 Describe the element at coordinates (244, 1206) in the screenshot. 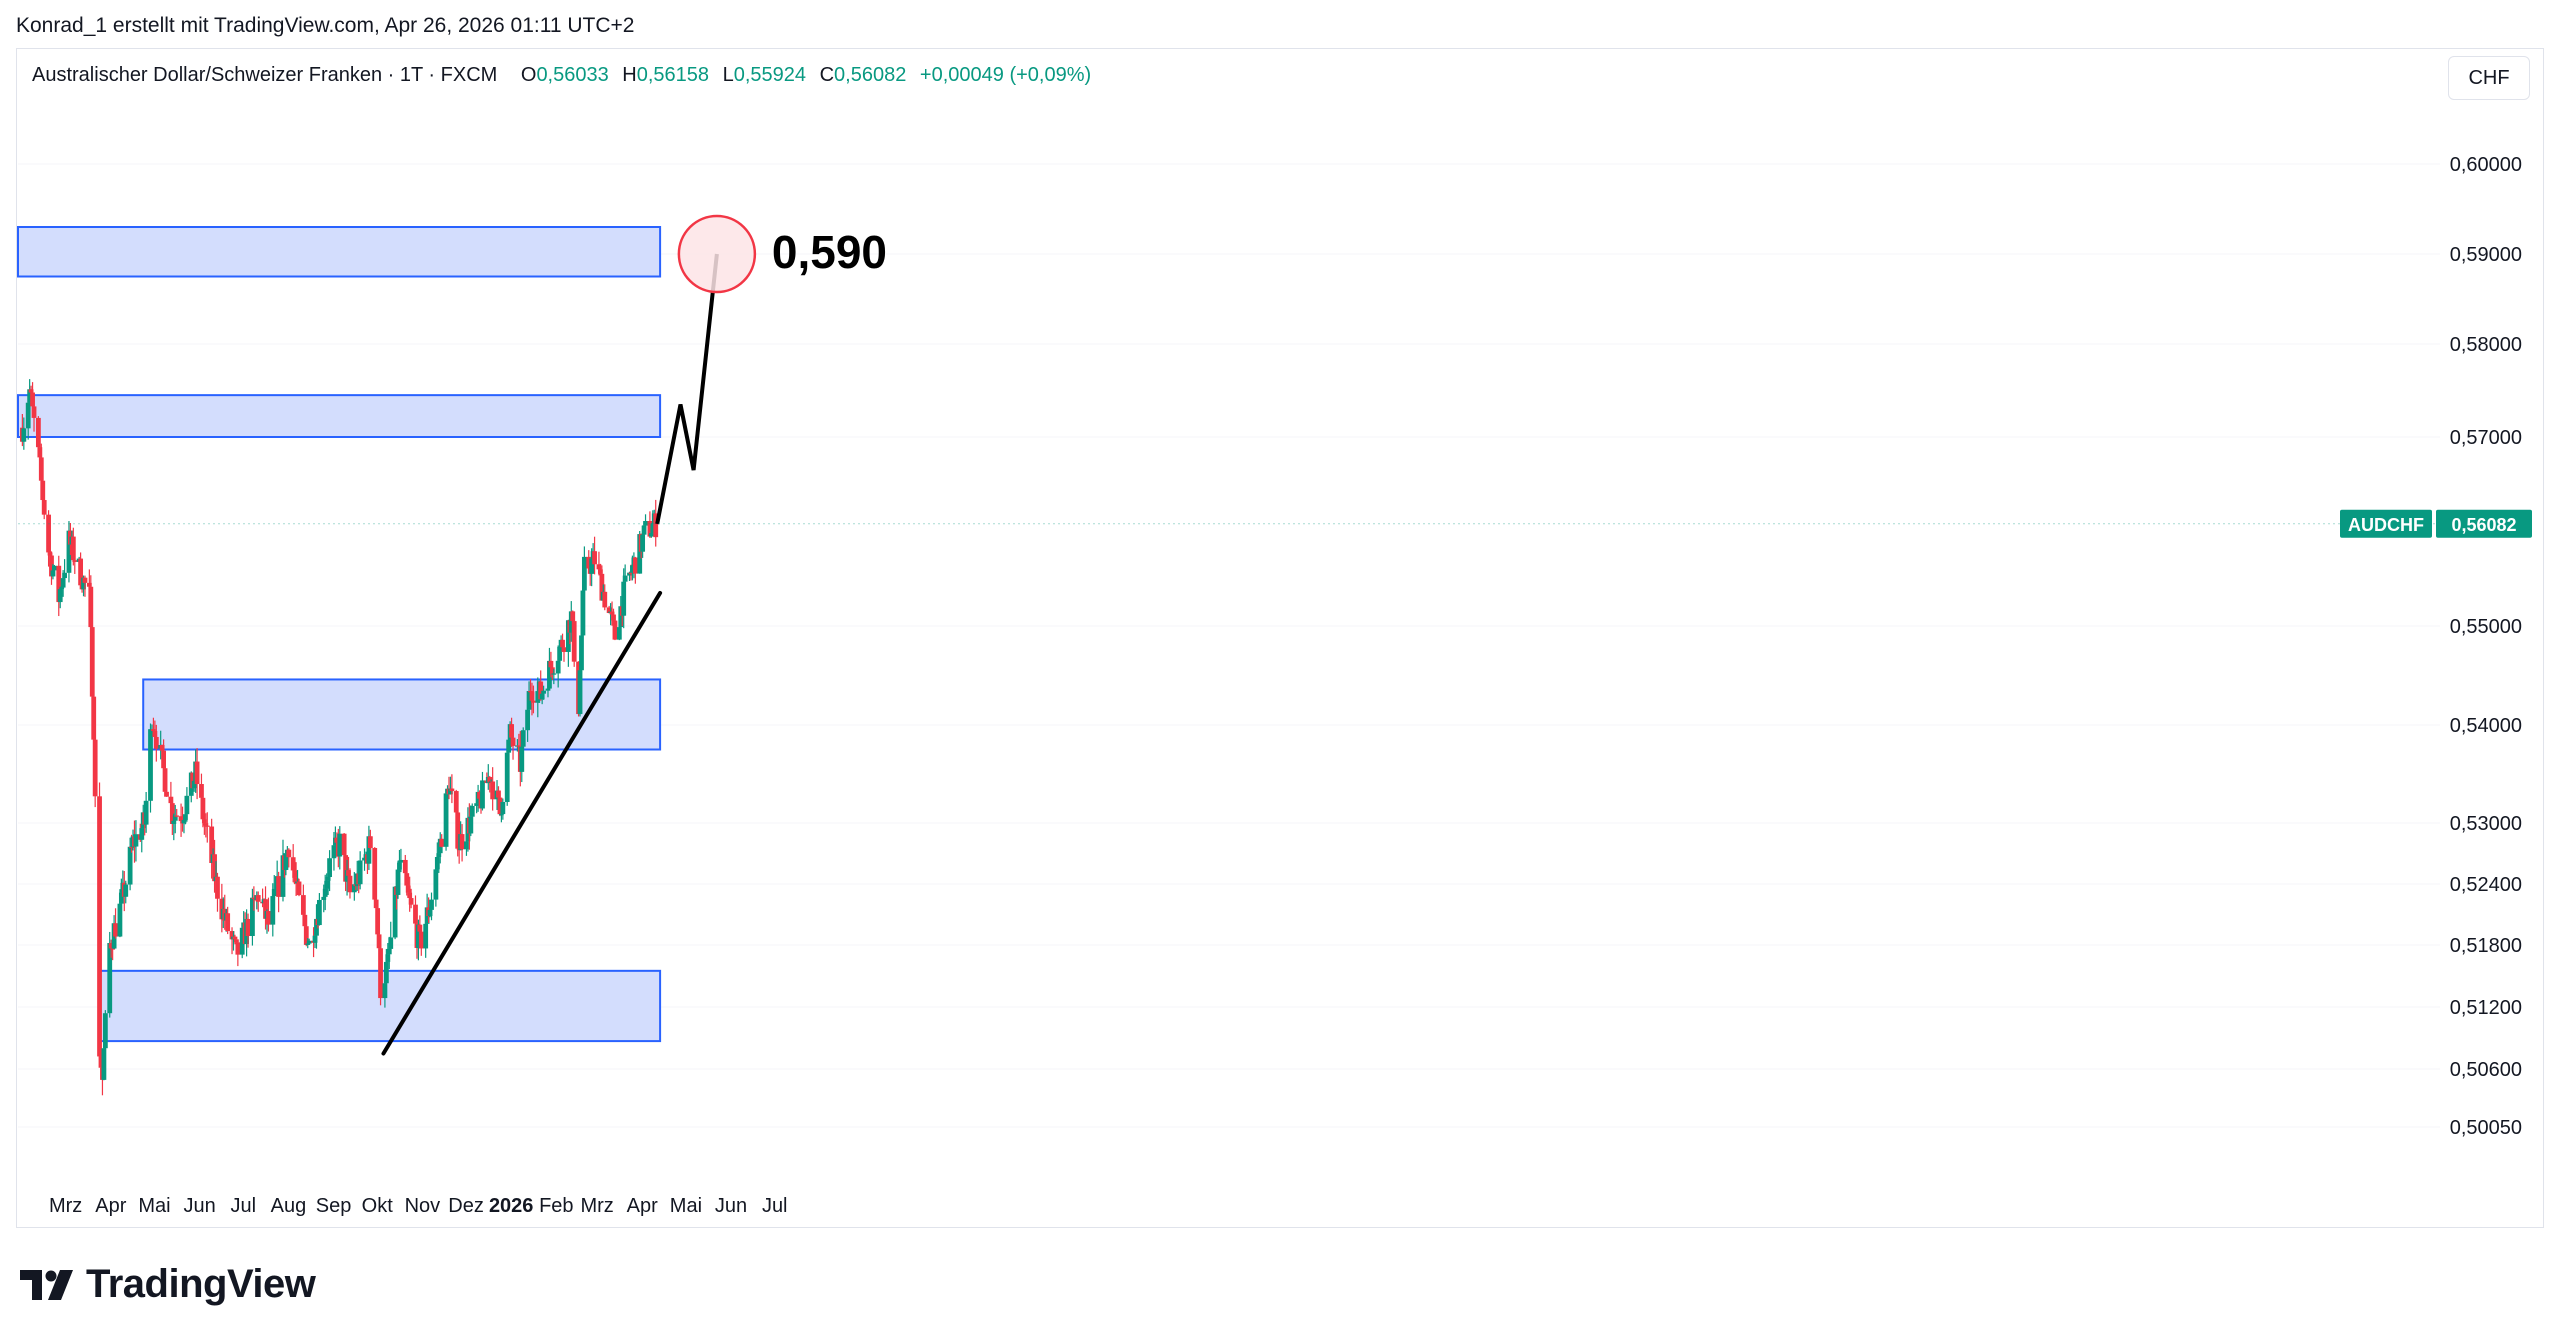

I see `time-tick-label: Jul` at that location.